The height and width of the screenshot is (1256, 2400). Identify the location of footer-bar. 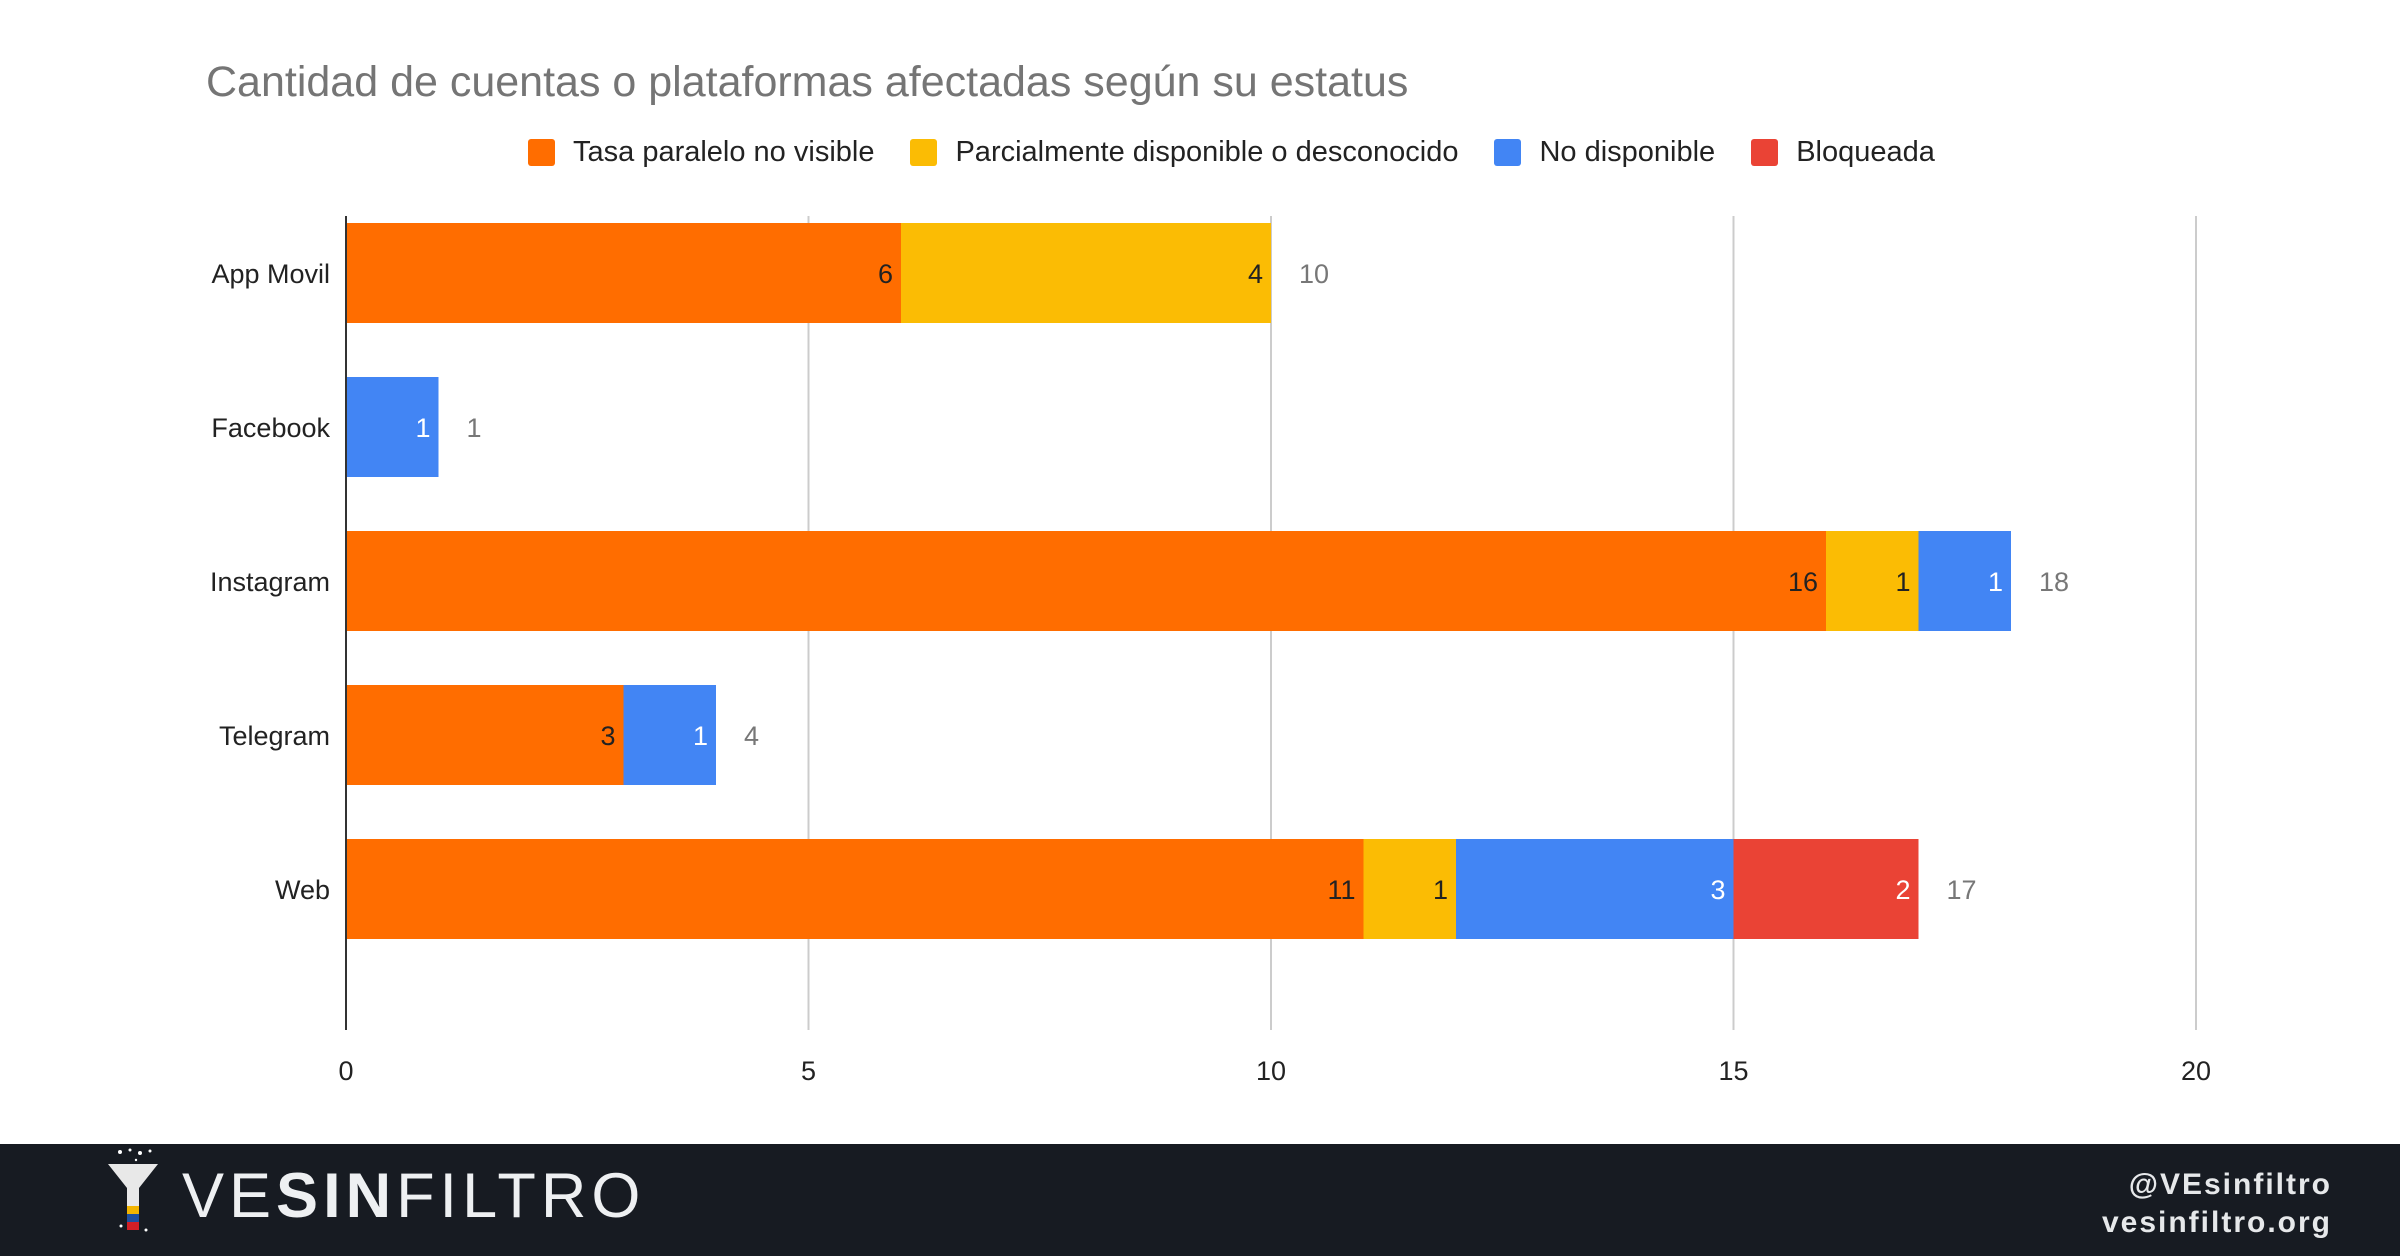
(1200, 1200).